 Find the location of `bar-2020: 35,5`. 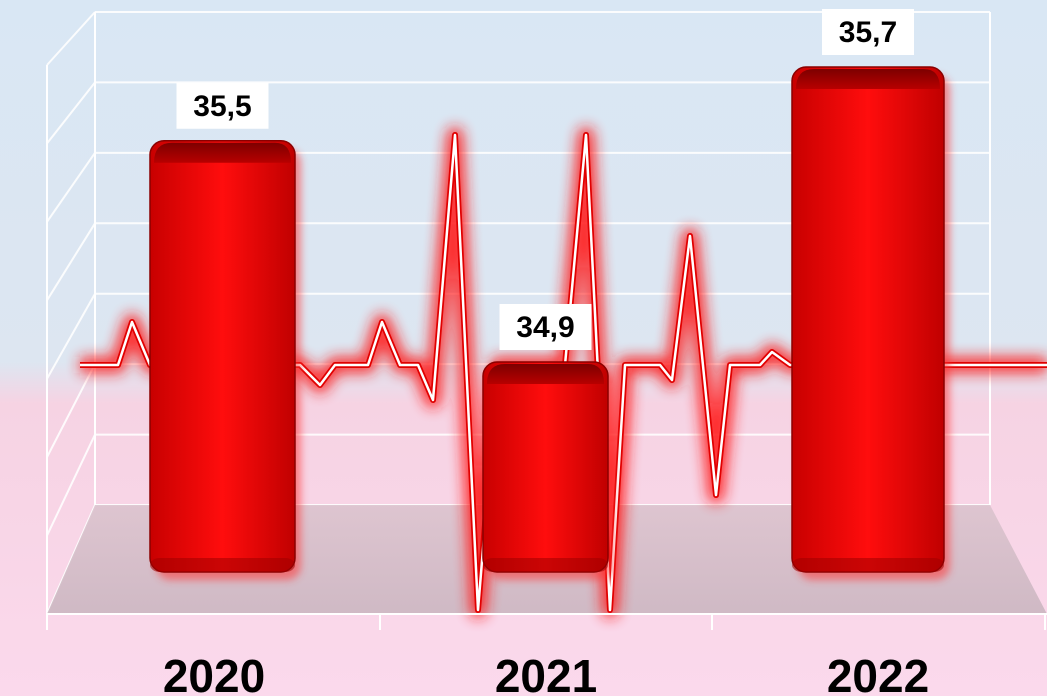

bar-2020: 35,5 is located at coordinates (225, 331).